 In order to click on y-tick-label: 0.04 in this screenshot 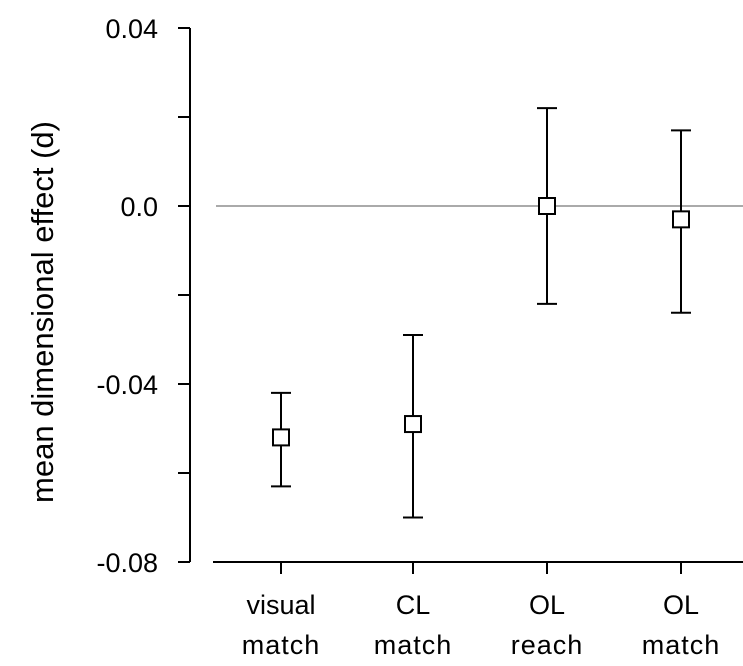, I will do `click(131, 29)`.